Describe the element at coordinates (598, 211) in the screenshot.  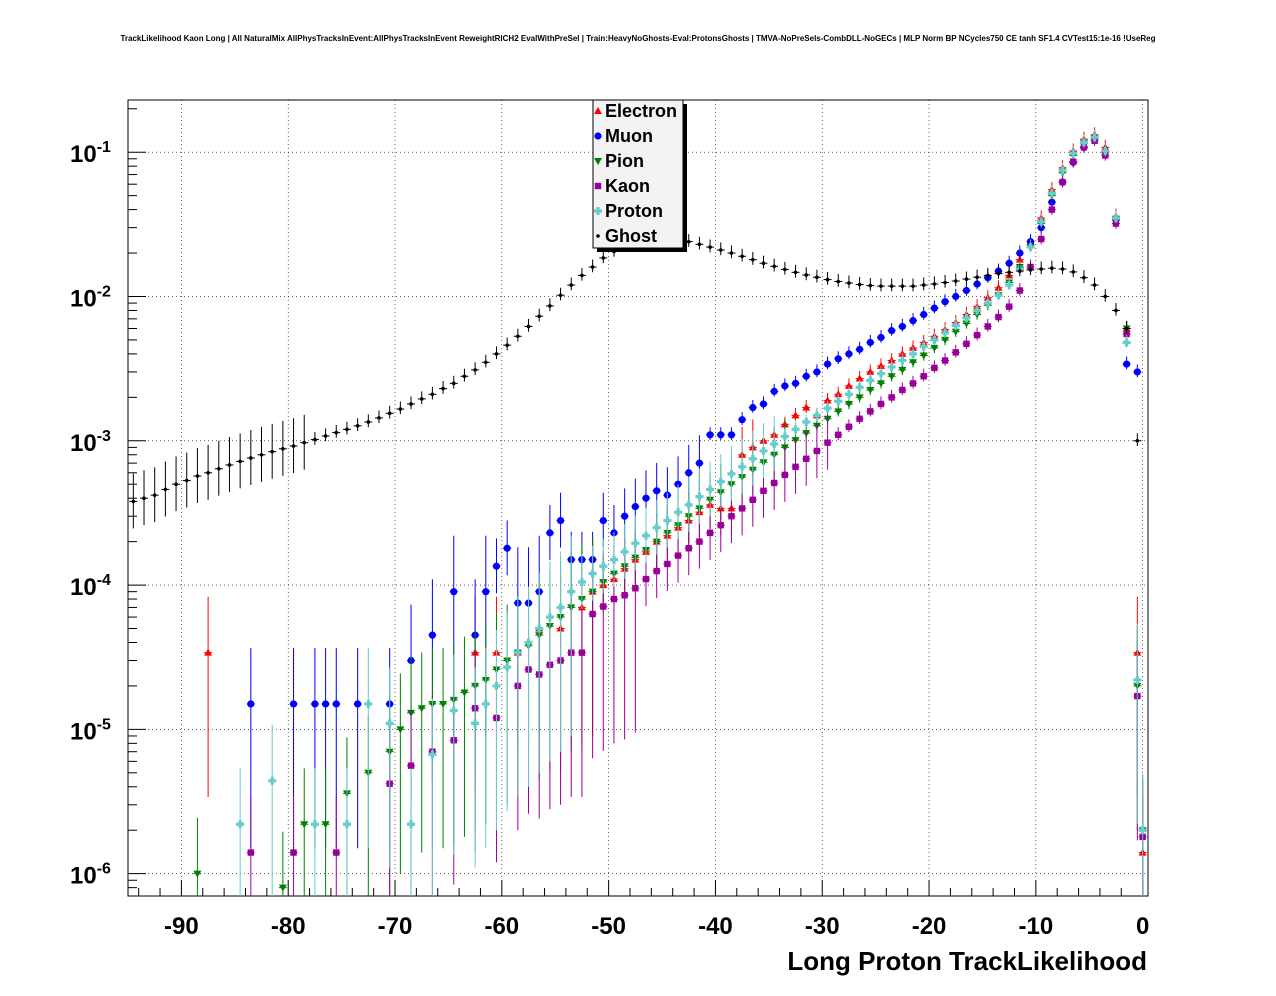
I see `legend-marker-proton` at that location.